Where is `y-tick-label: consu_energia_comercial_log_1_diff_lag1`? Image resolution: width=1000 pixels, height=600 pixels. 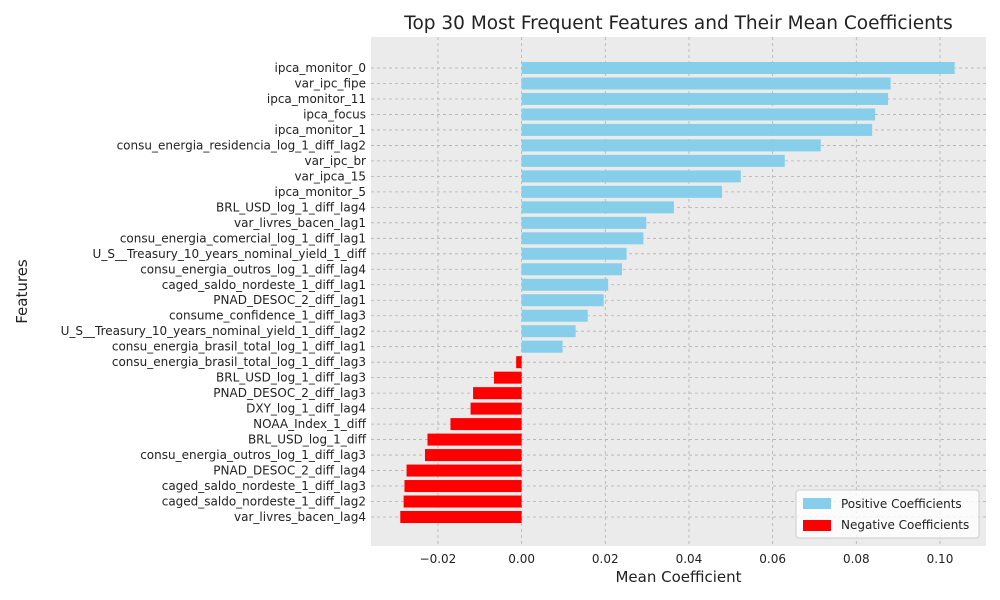
y-tick-label: consu_energia_comercial_log_1_diff_lag1 is located at coordinates (243, 238).